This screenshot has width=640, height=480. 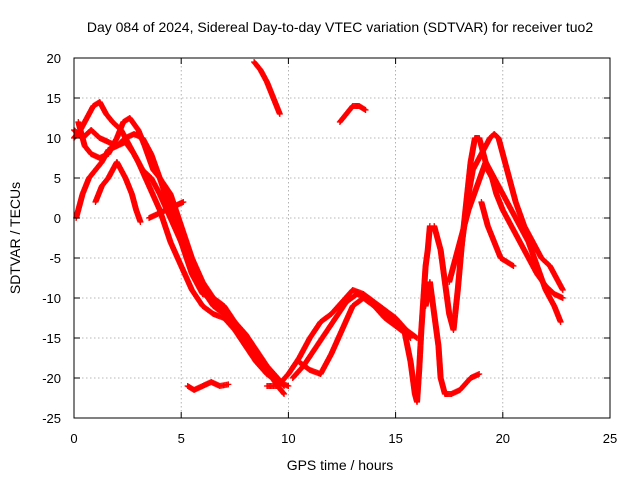 I want to click on y-tick-label: -15, so click(x=51, y=338).